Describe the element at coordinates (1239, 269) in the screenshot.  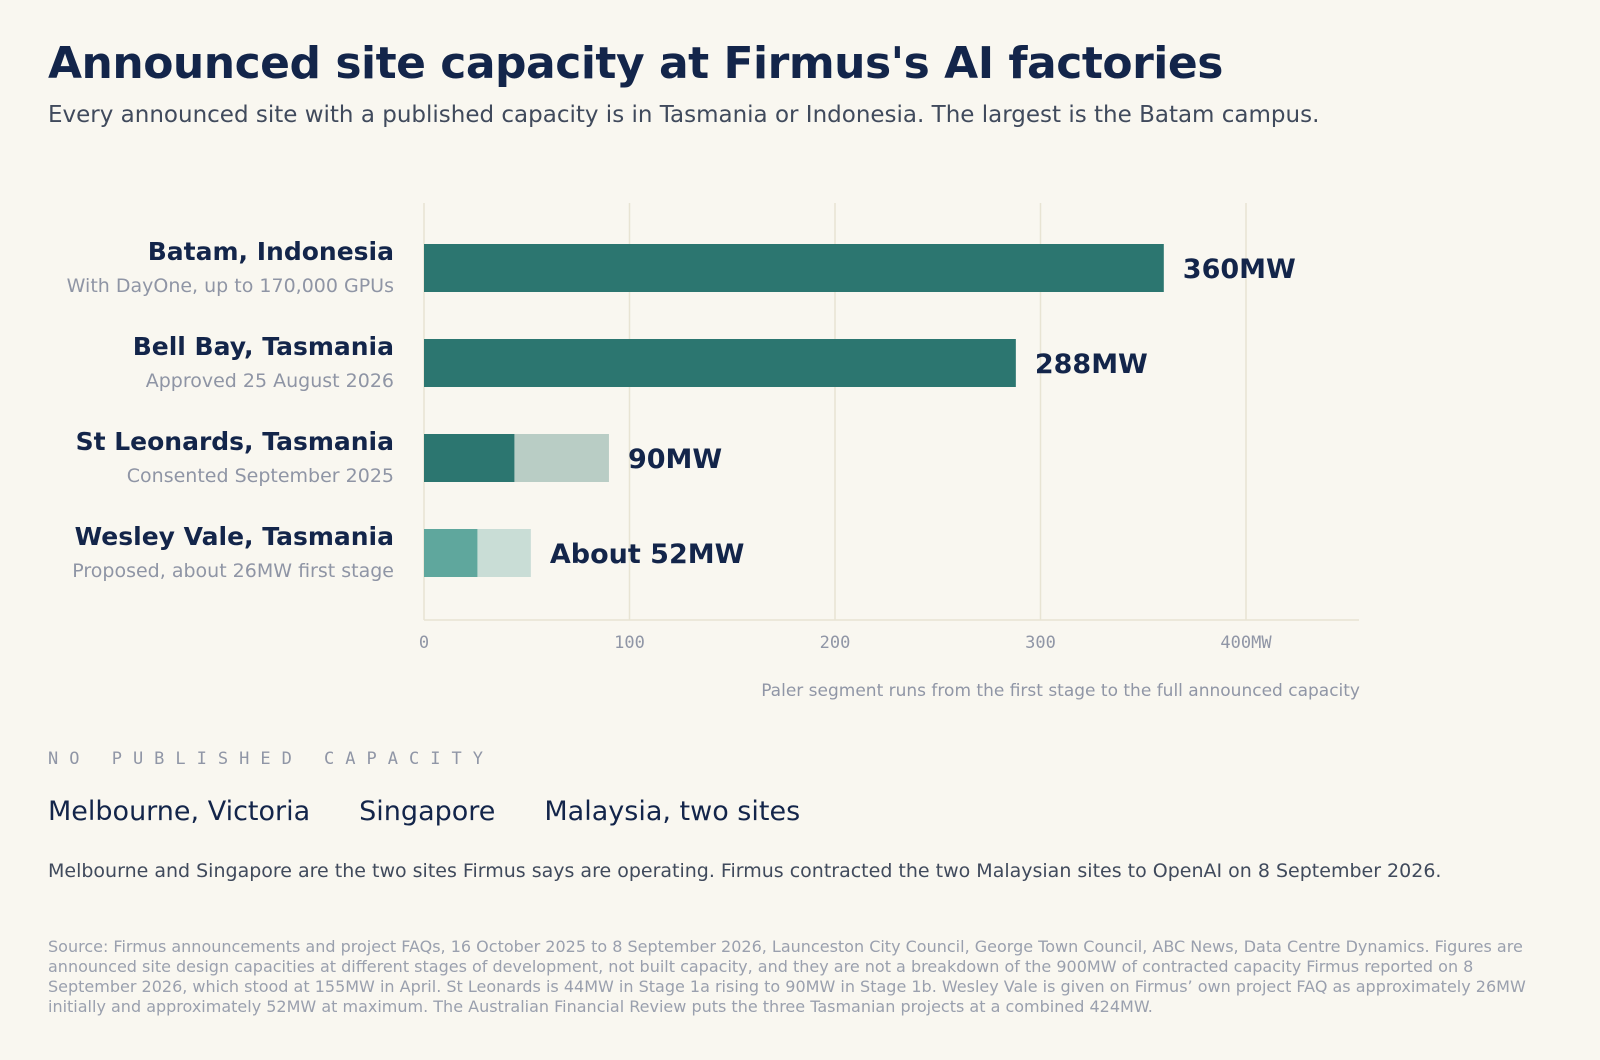
I see `data-label-batam: 360MW` at that location.